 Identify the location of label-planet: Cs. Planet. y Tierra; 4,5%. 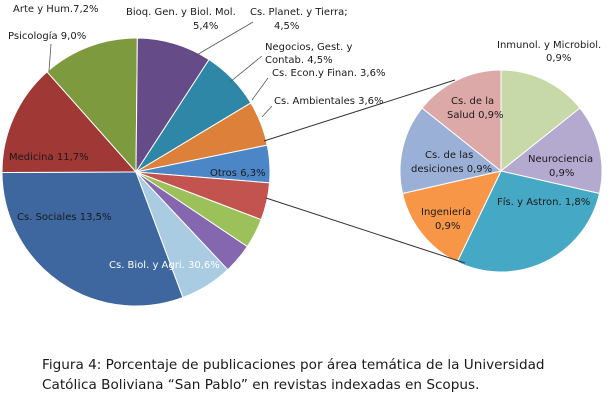
(299, 19).